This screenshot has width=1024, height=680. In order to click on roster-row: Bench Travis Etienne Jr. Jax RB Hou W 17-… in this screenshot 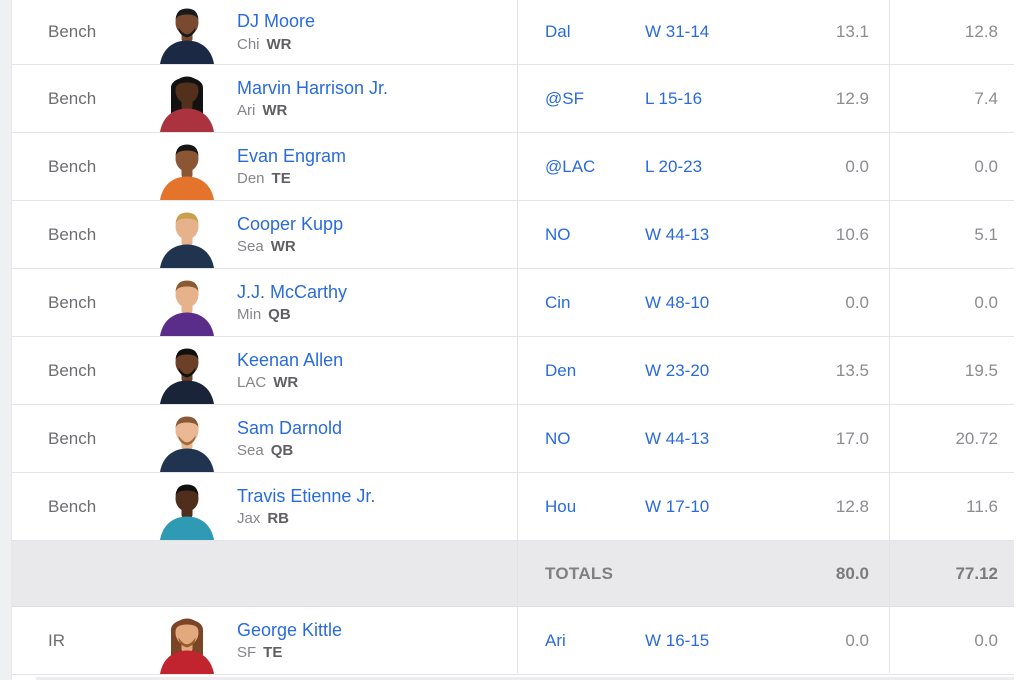, I will do `click(513, 507)`.